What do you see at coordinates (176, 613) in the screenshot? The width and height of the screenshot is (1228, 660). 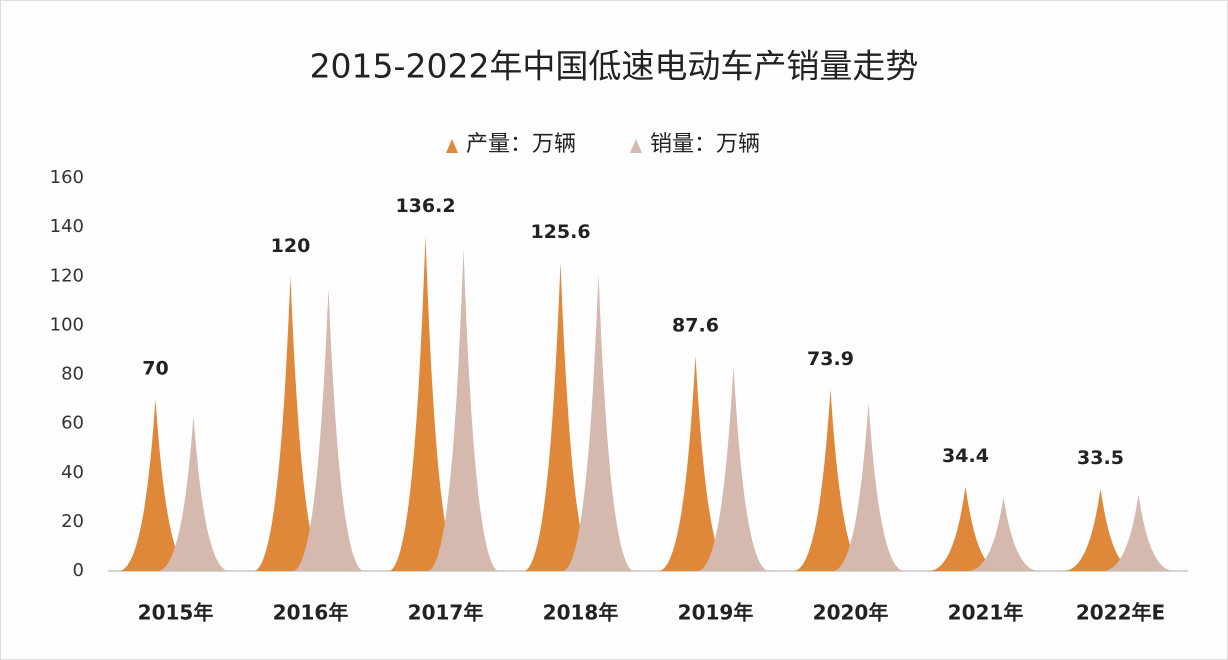 I see `x-tick-label: 2015年` at bounding box center [176, 613].